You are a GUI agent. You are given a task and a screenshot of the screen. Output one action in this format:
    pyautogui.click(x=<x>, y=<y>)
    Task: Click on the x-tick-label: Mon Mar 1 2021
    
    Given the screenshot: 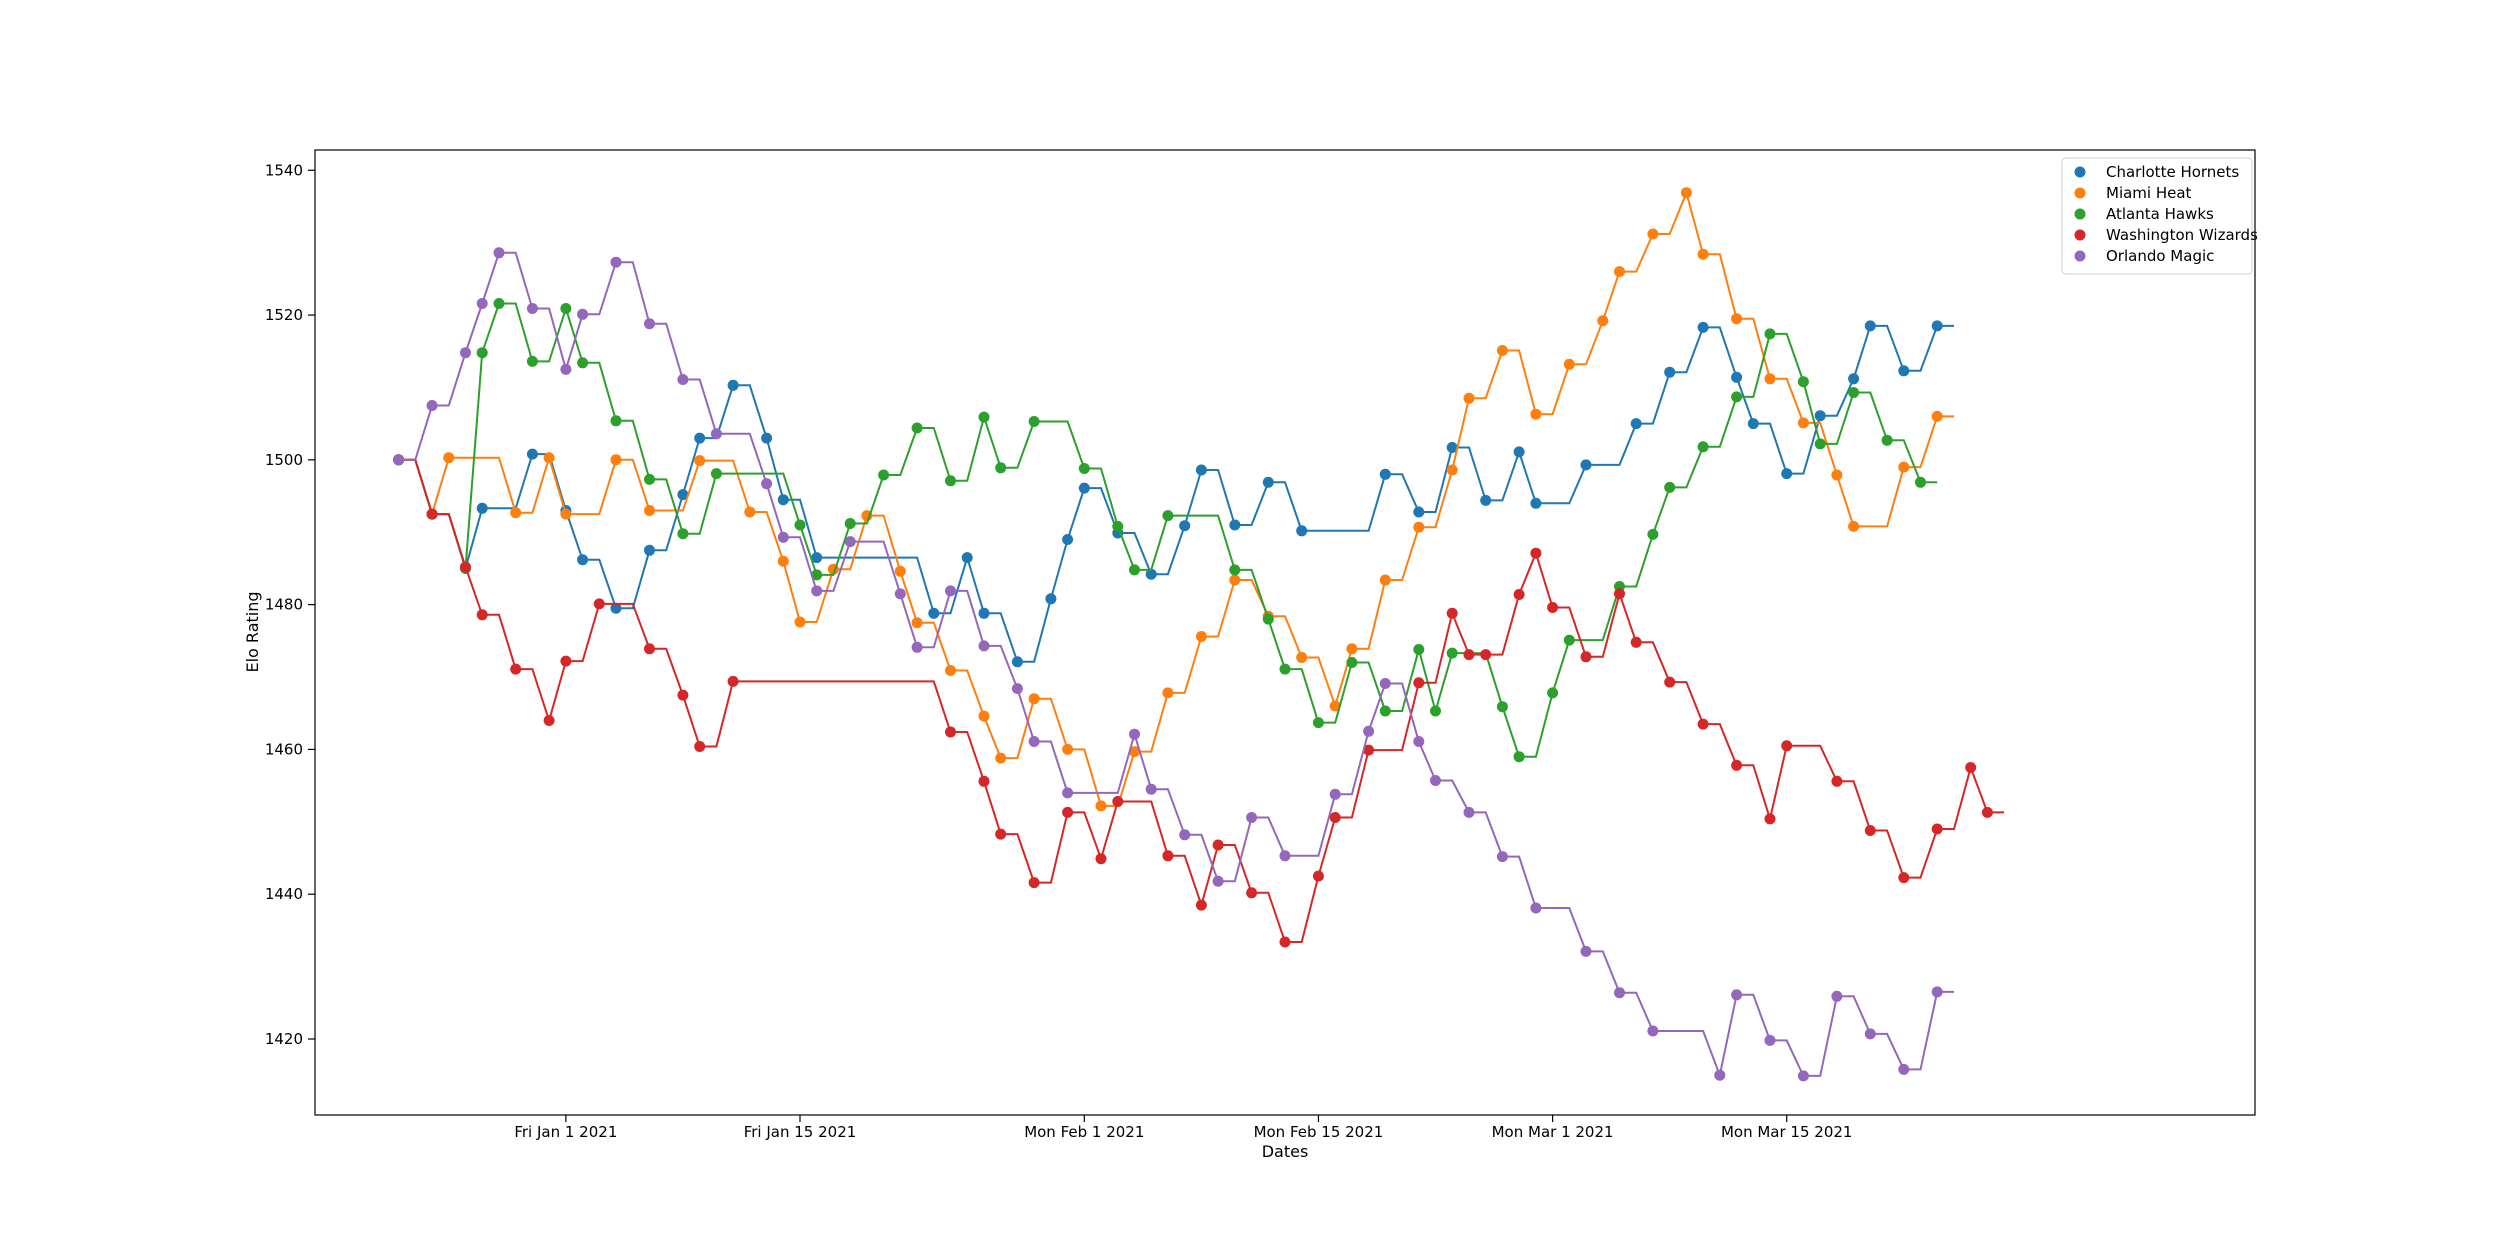 What is the action you would take?
    pyautogui.click(x=1553, y=1132)
    